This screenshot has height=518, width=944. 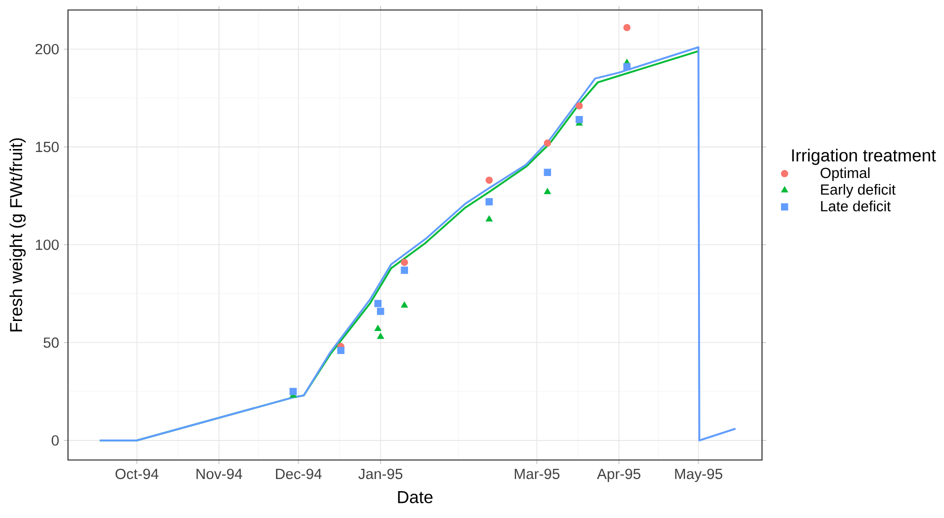 What do you see at coordinates (856, 206) in the screenshot?
I see `legend-label: Late deficit` at bounding box center [856, 206].